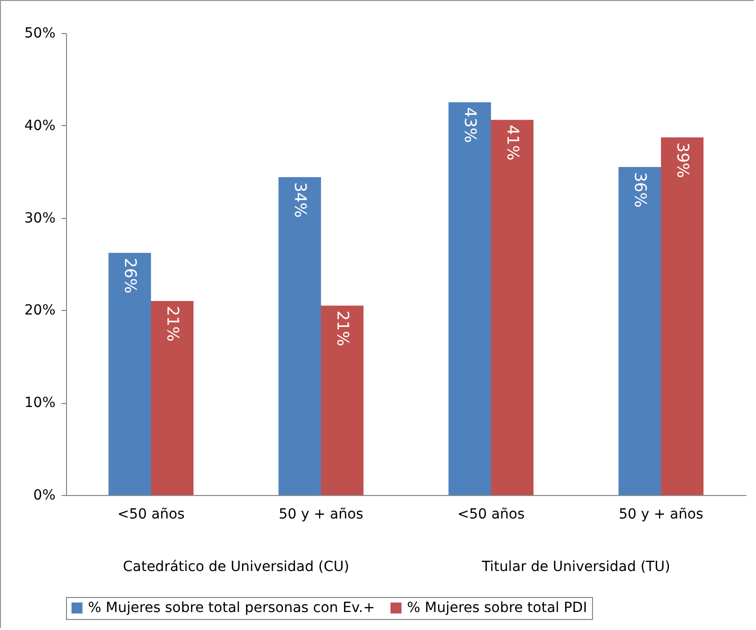 The image size is (756, 630). I want to click on text: Catedrático de Universidad (CU), so click(236, 567).